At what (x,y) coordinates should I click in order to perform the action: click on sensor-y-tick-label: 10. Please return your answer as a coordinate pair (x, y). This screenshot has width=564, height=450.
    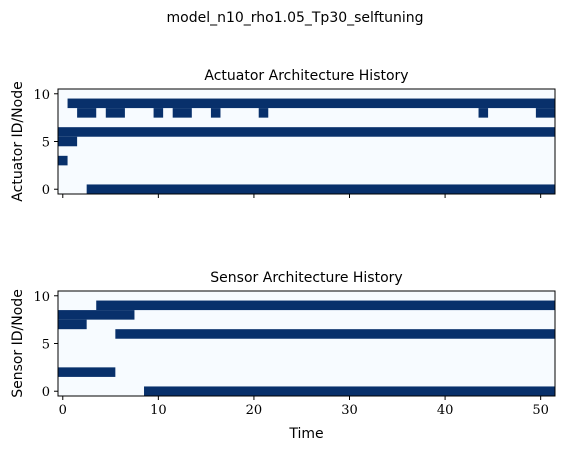
    Looking at the image, I should click on (41, 297).